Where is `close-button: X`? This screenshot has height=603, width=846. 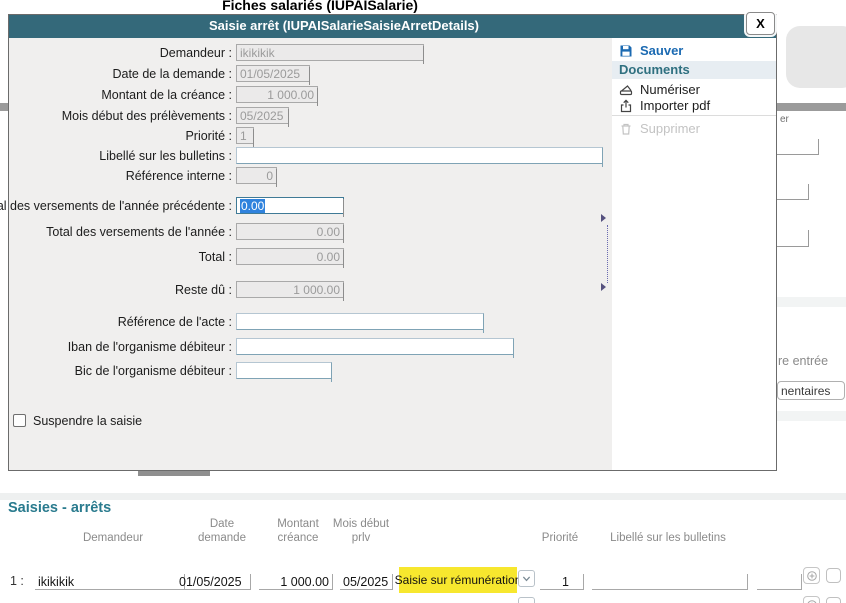
close-button: X is located at coordinates (760, 23).